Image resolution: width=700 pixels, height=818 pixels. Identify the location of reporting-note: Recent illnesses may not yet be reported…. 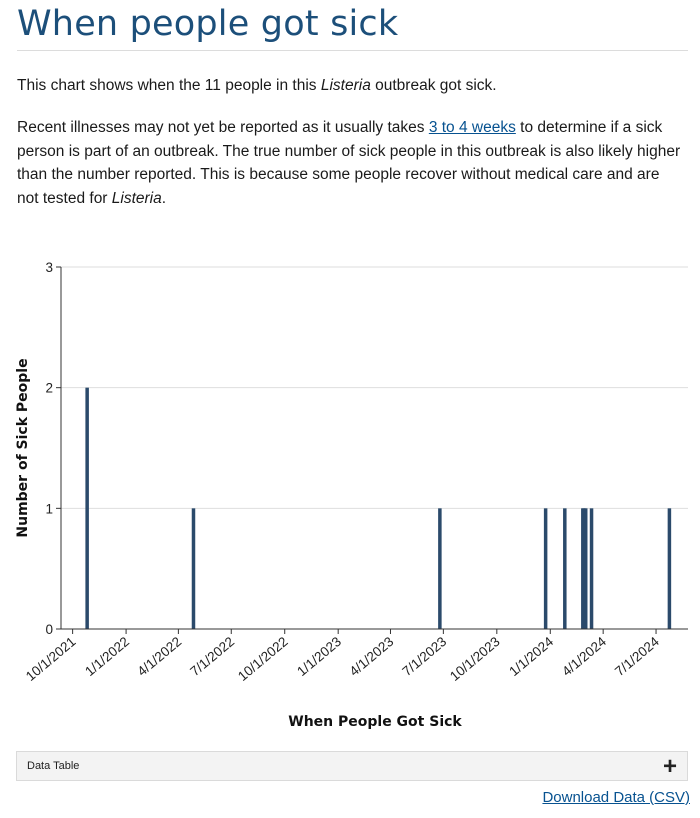
(349, 163).